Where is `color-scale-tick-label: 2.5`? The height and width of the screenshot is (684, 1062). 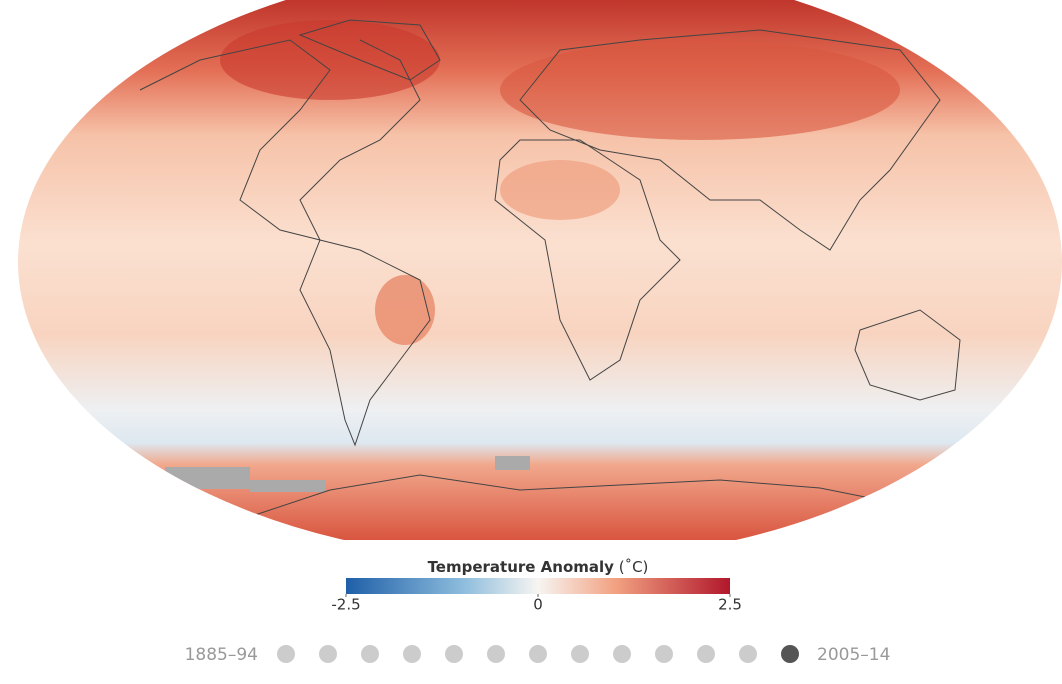 color-scale-tick-label: 2.5 is located at coordinates (730, 605).